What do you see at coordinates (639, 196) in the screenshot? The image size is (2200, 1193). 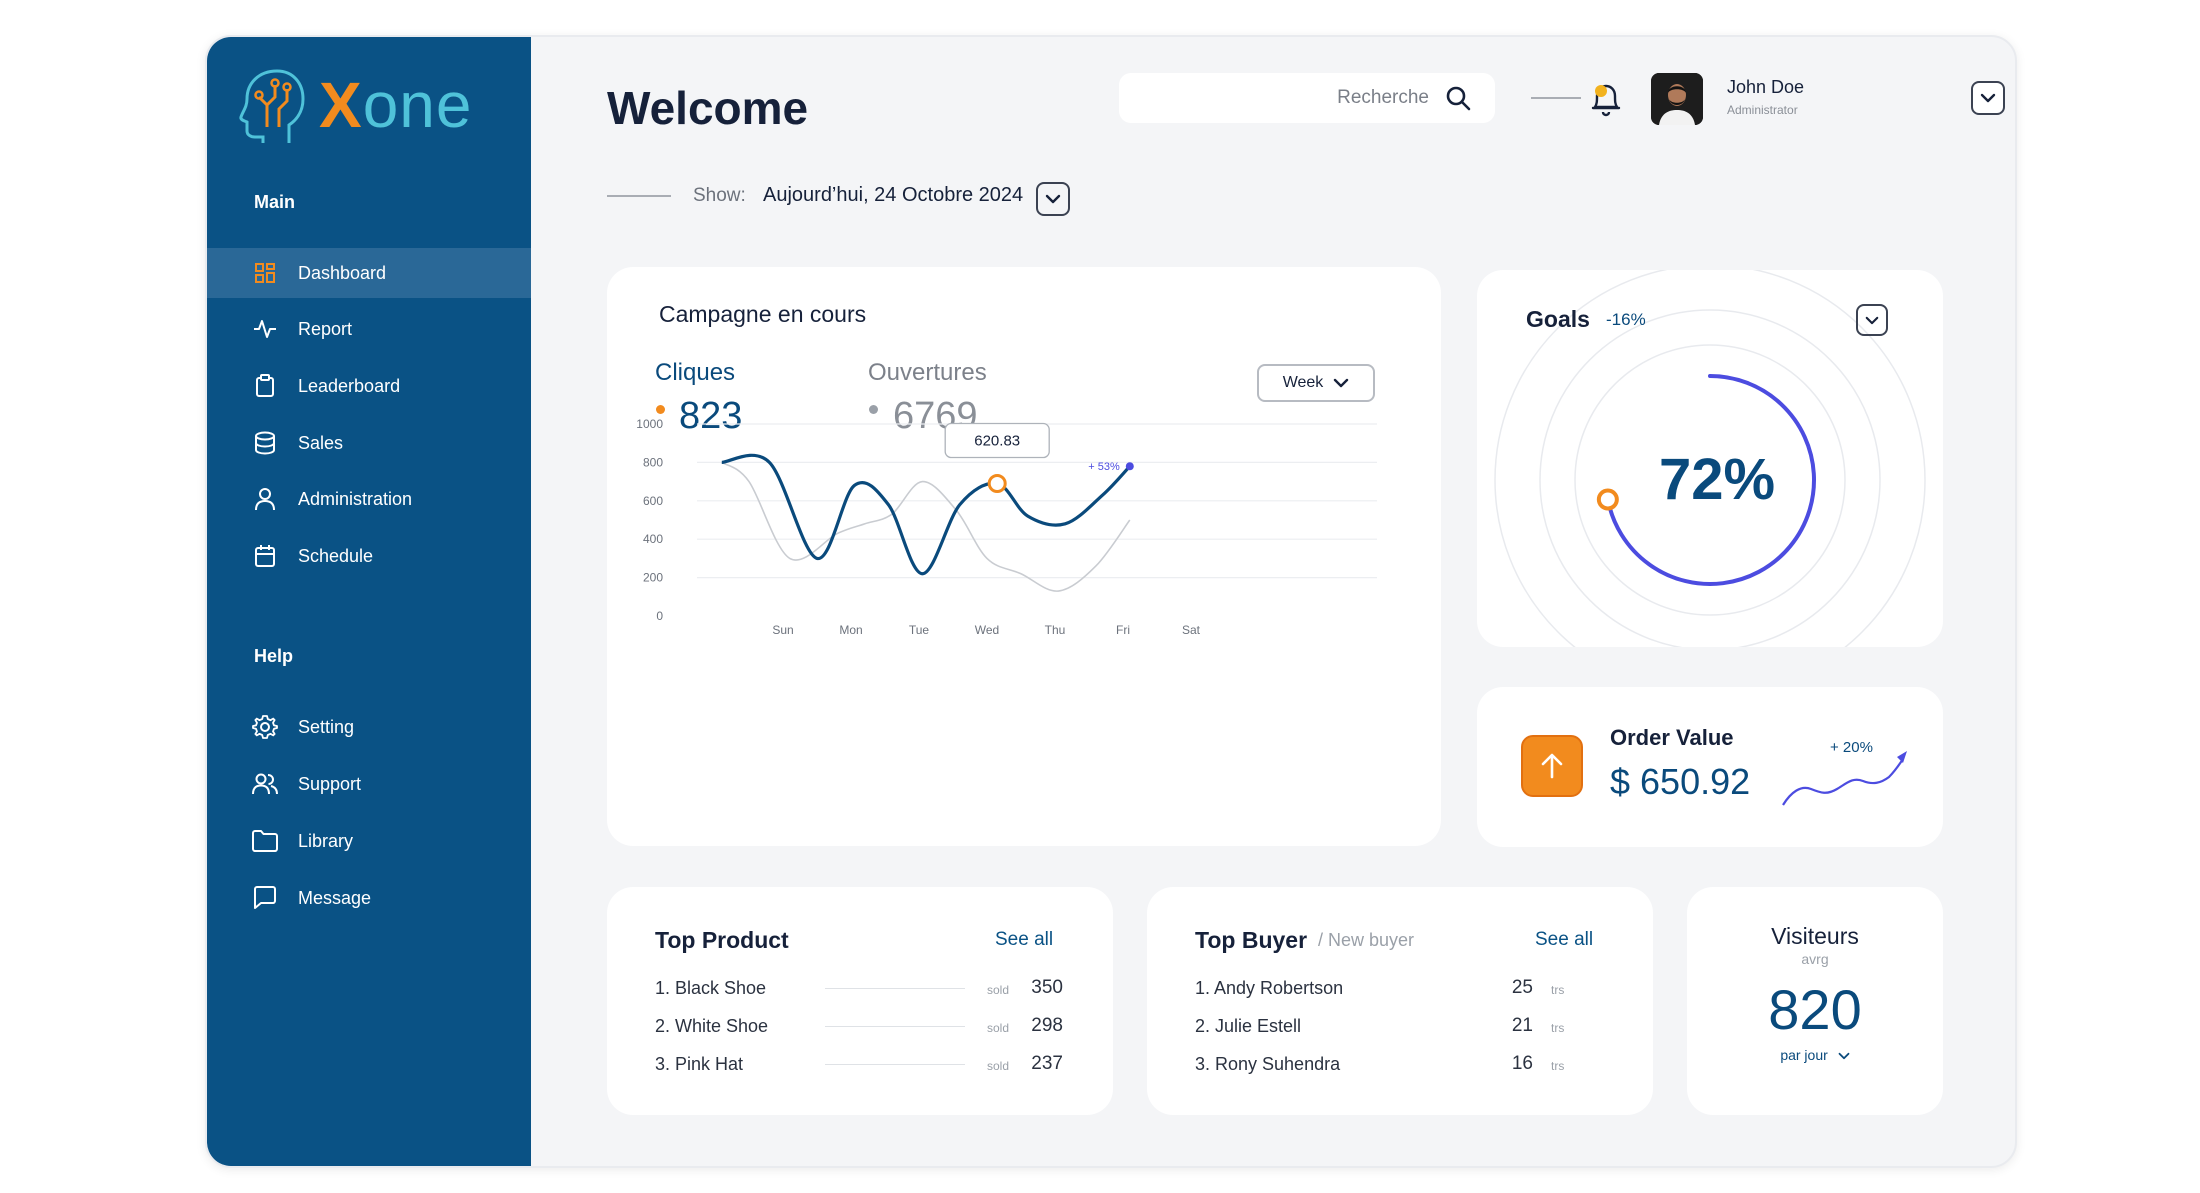 I see `show-divider` at bounding box center [639, 196].